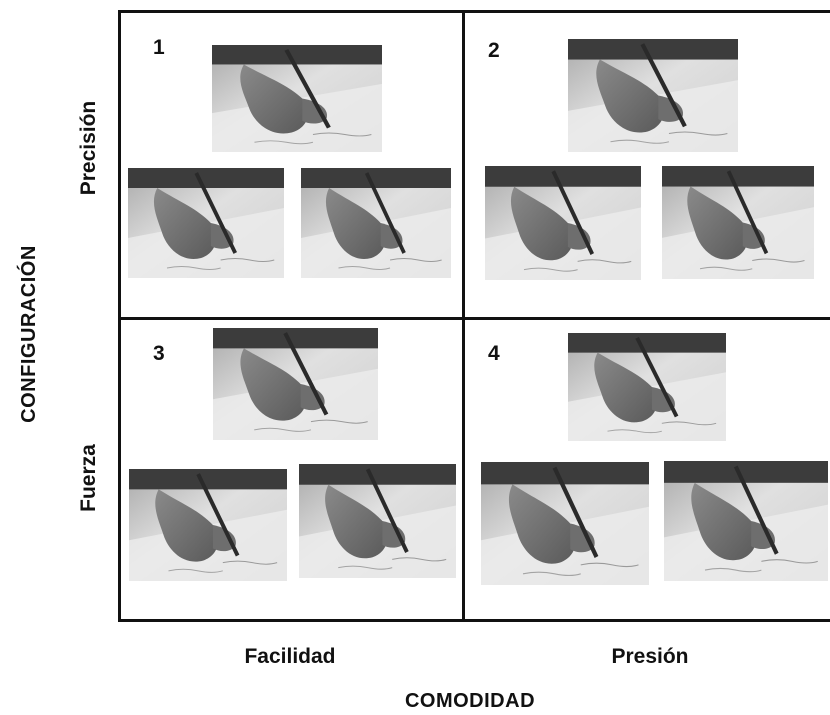 The height and width of the screenshot is (715, 830). What do you see at coordinates (297, 98) in the screenshot?
I see `quadrant-1-photo-top` at bounding box center [297, 98].